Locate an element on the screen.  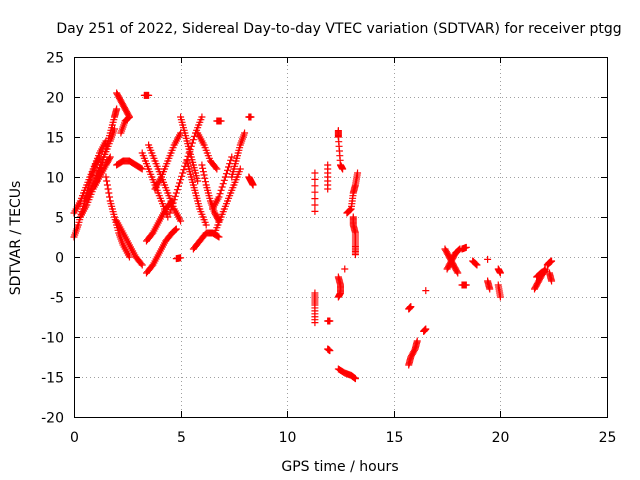
y-tick-label: 0 is located at coordinates (59, 259).